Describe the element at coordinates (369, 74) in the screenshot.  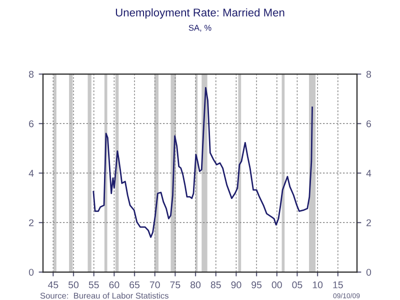
I see `y2-tick-label: 8` at that location.